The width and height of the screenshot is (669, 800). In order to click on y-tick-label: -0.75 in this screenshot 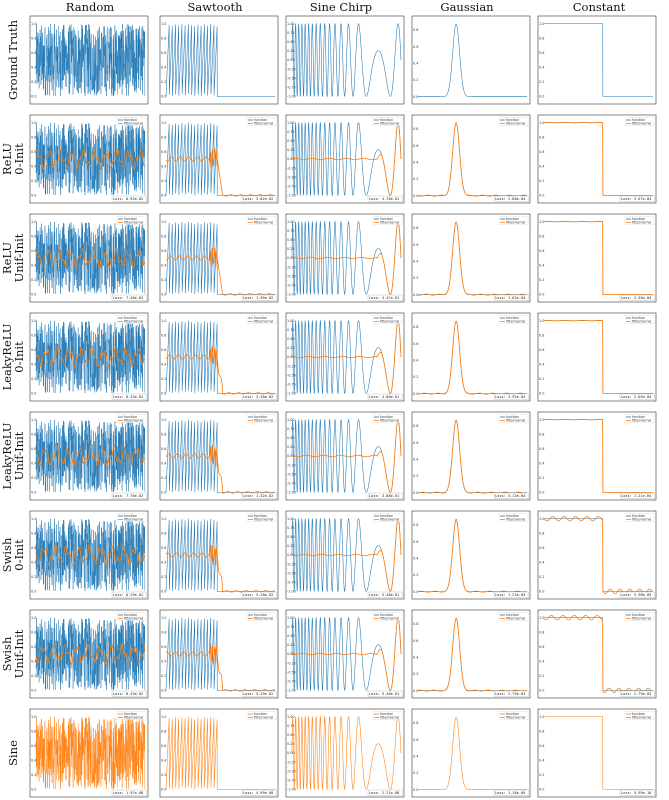, I will do `click(291, 87)`.